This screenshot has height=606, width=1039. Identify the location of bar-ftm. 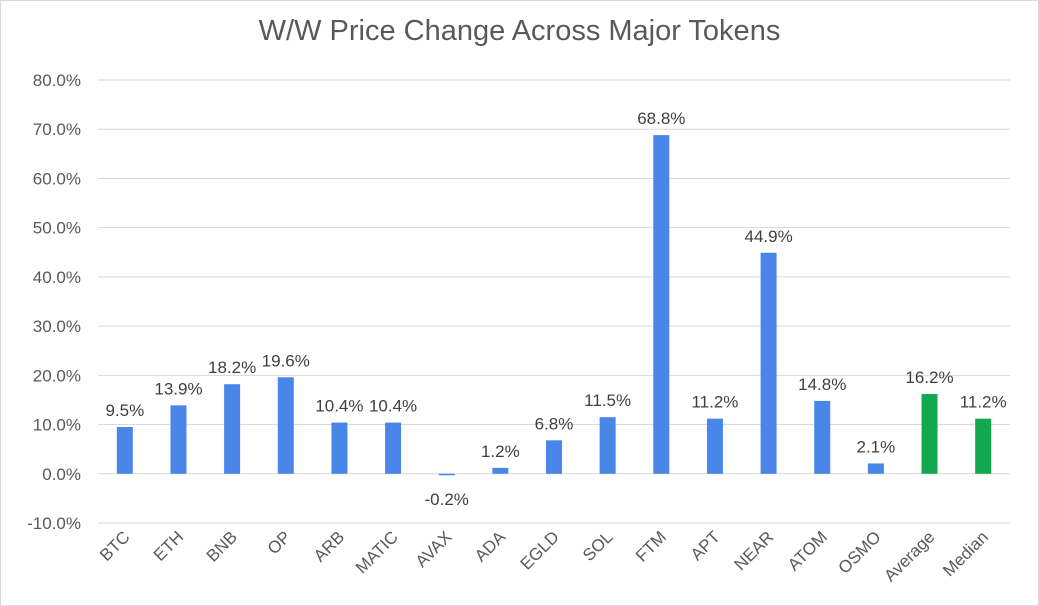
(661, 304).